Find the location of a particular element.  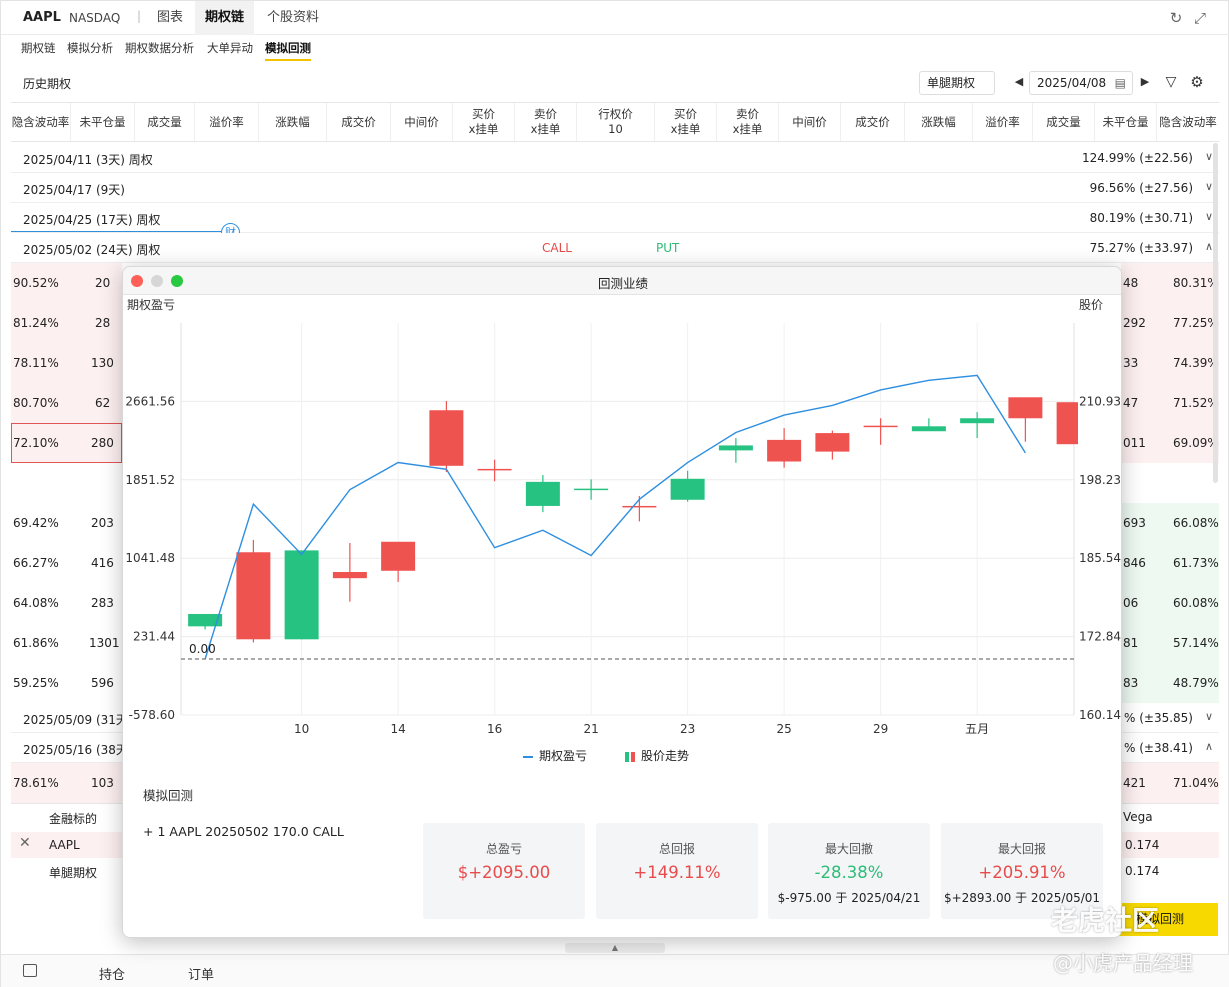

positions-tab: 持仓 is located at coordinates (112, 975).